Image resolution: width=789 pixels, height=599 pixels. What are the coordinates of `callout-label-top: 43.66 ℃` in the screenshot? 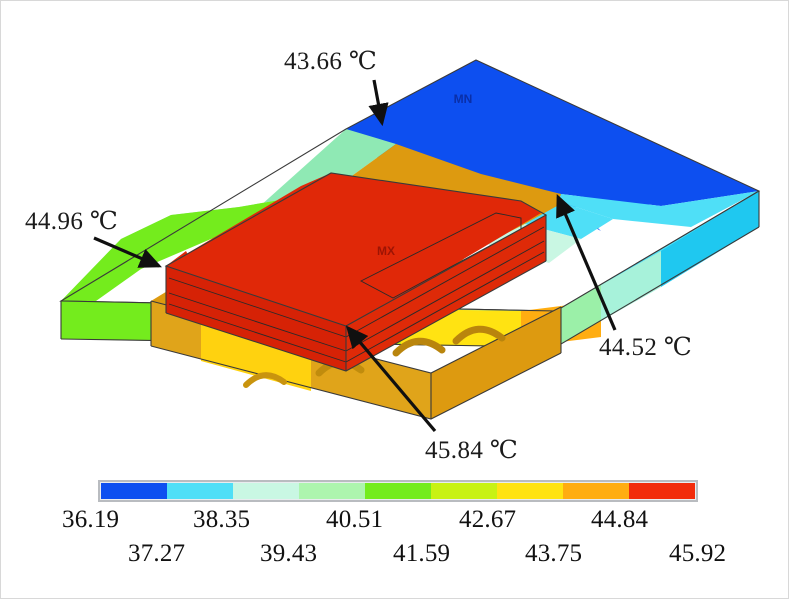 It's located at (331, 61).